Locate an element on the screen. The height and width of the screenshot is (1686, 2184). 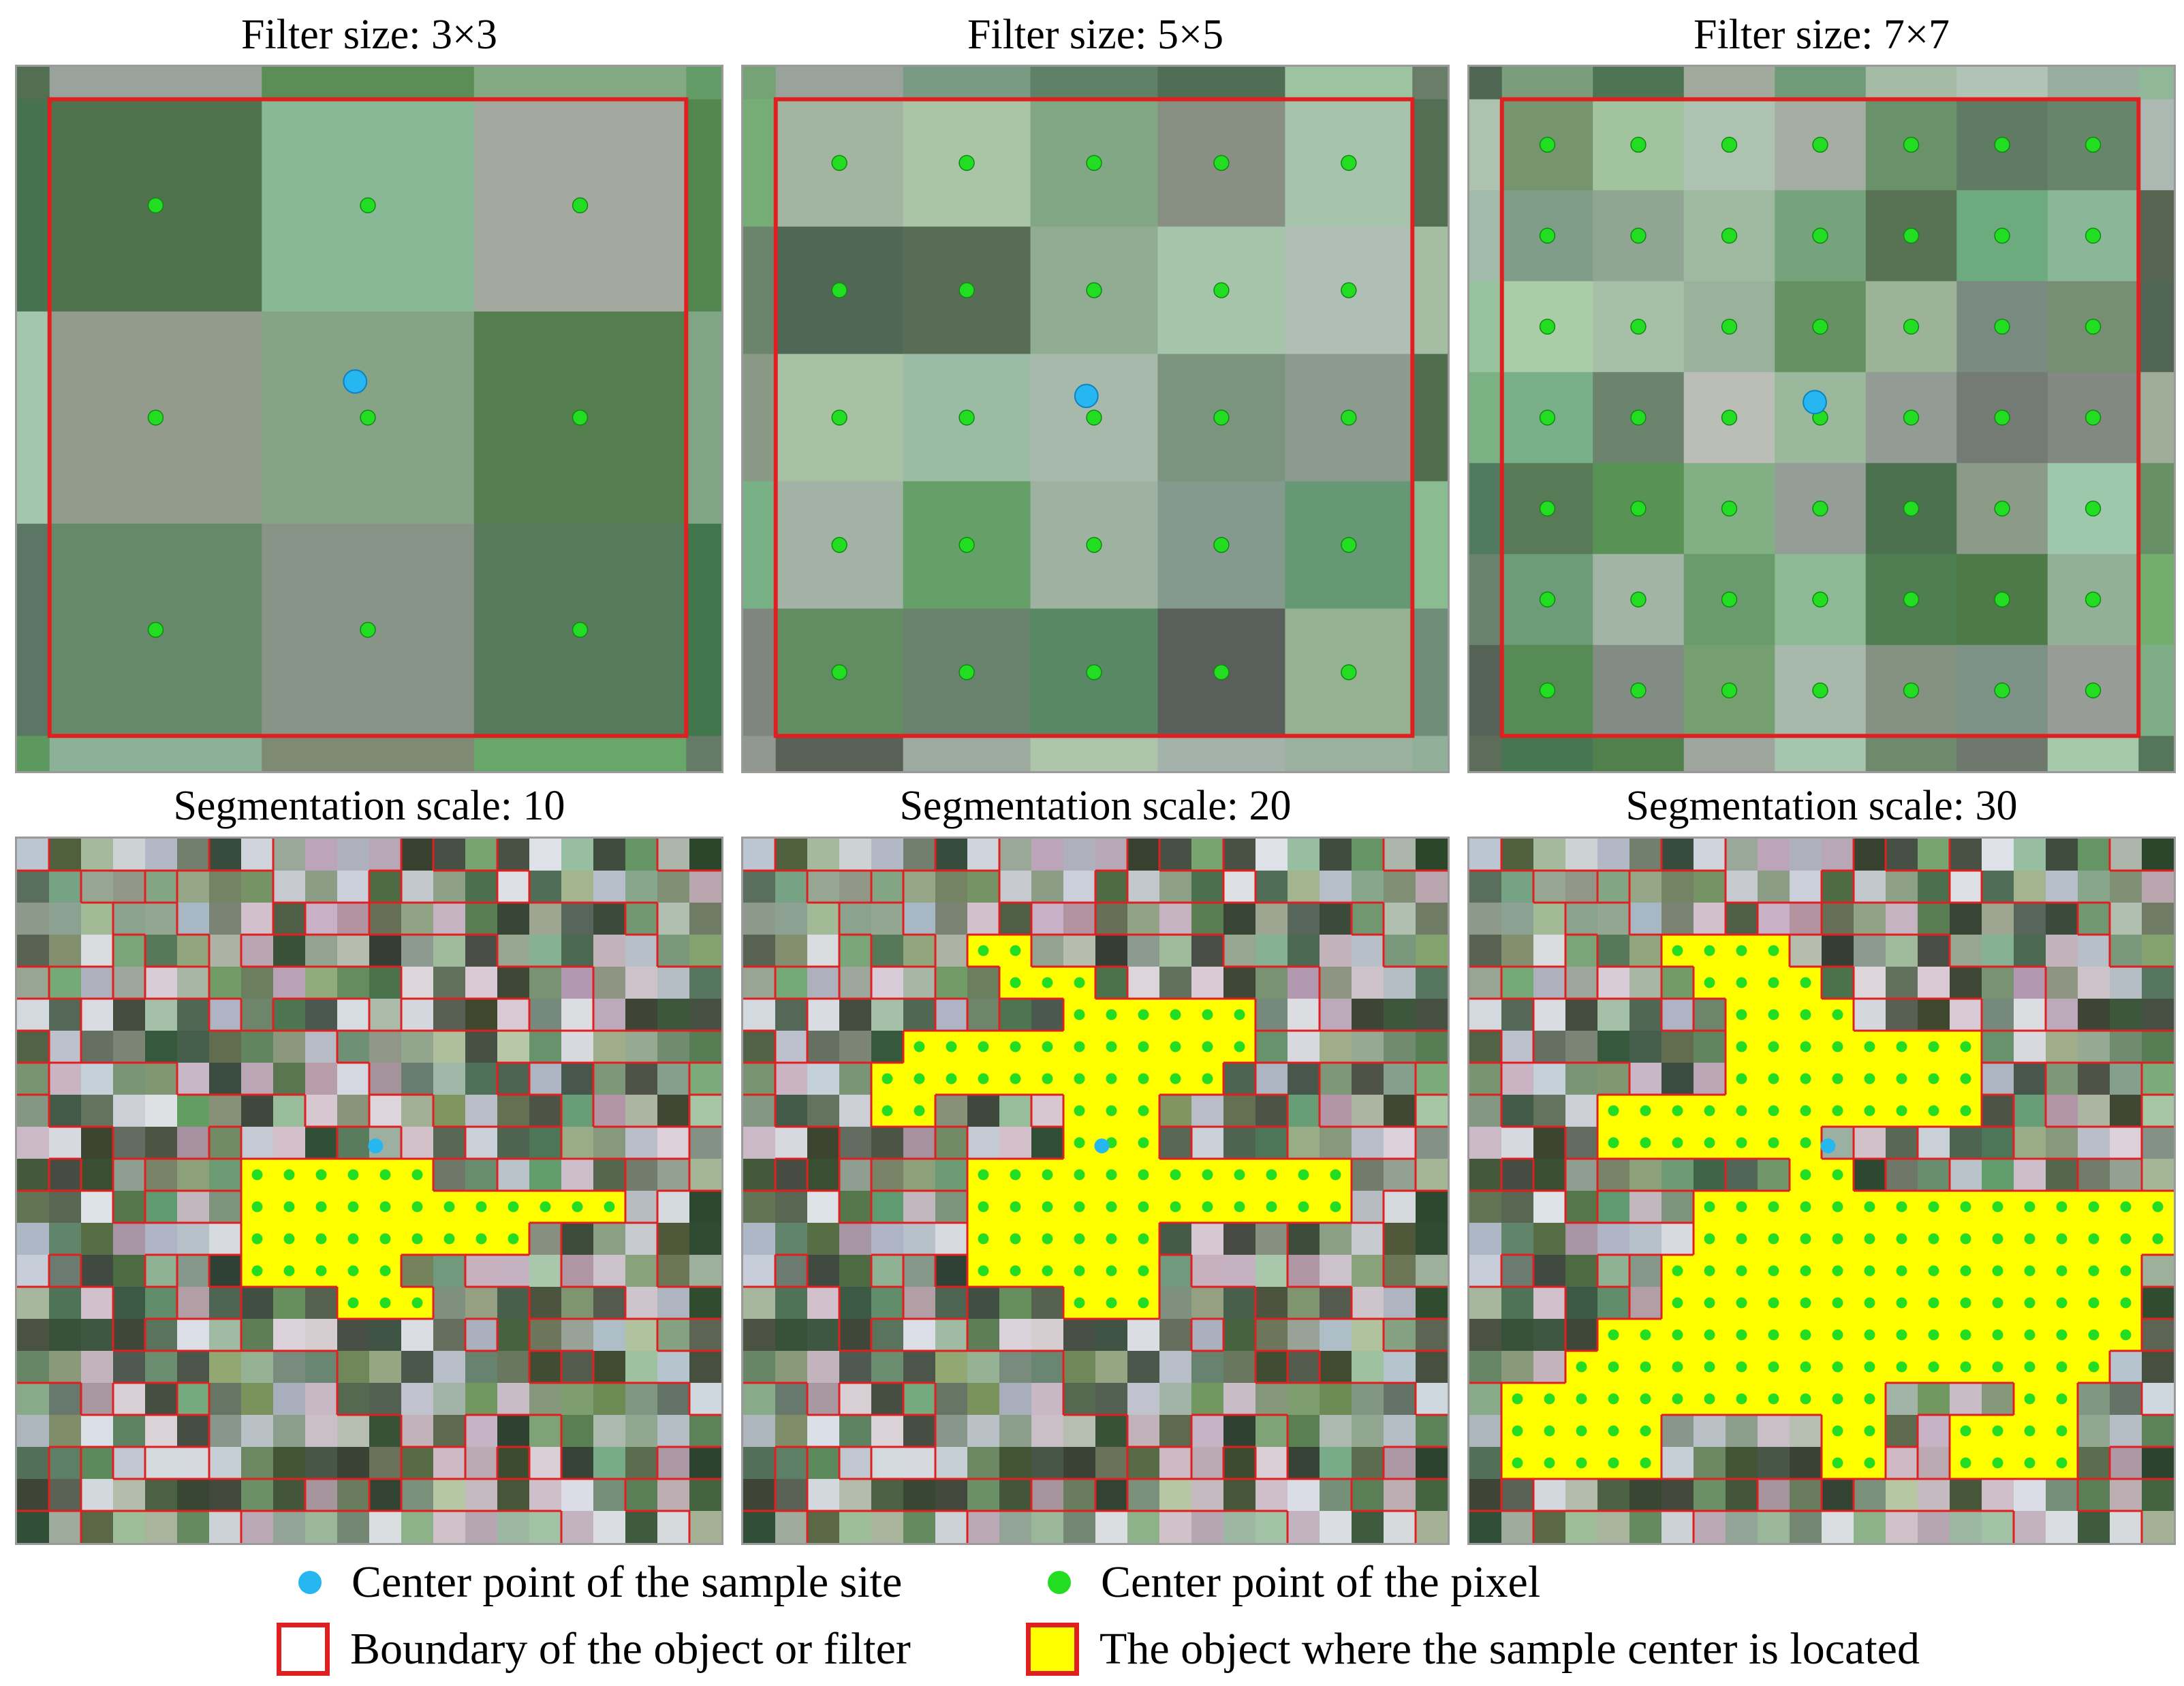
seg-10-image is located at coordinates (369, 1191).